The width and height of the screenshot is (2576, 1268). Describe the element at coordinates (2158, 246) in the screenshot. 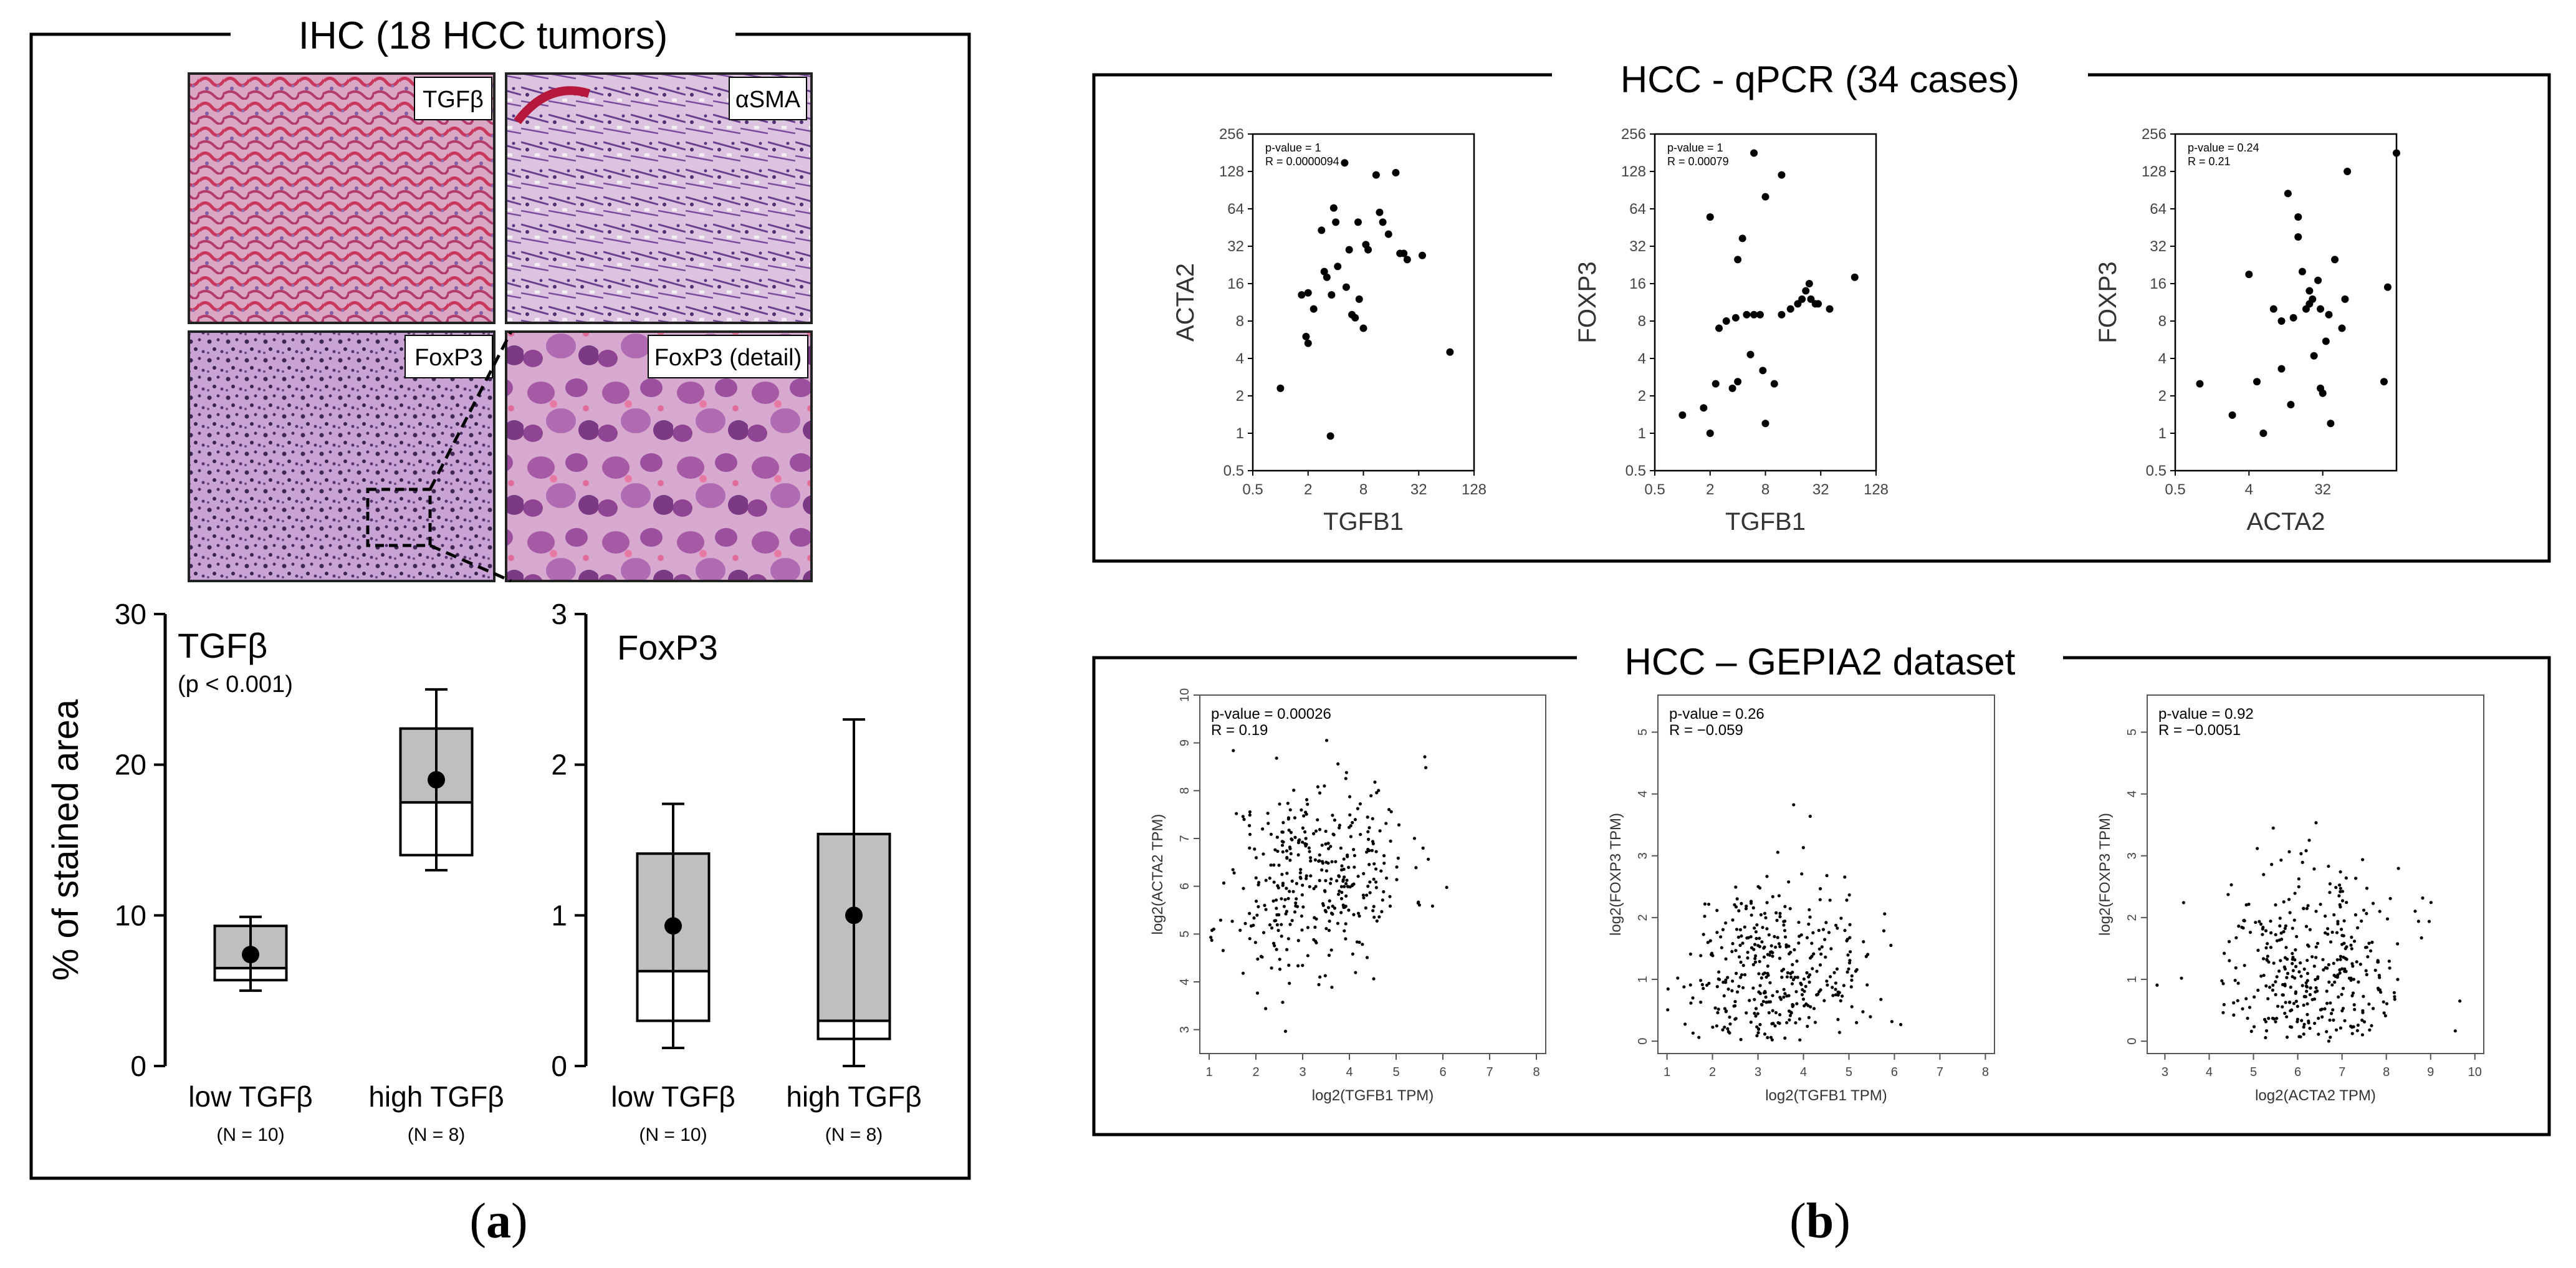

I see `y-tick-label: 32` at that location.